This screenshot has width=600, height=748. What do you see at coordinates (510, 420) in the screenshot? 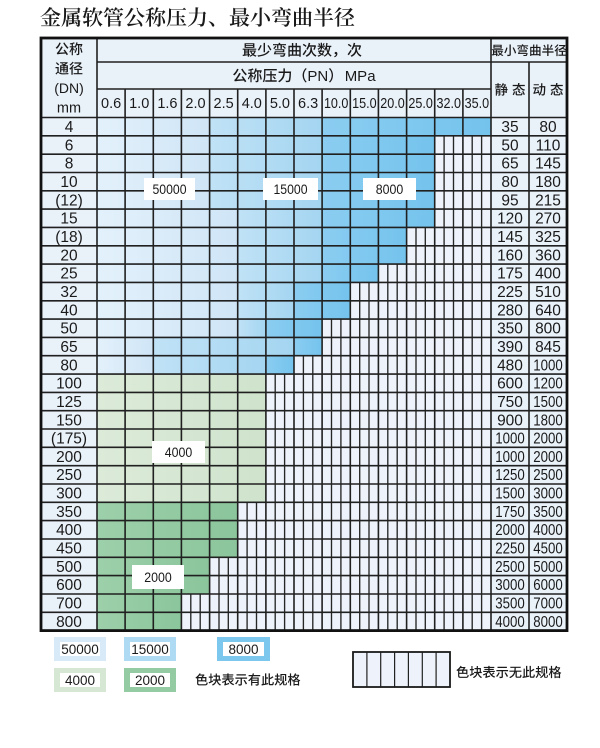
I see `svg-text: 900` at bounding box center [510, 420].